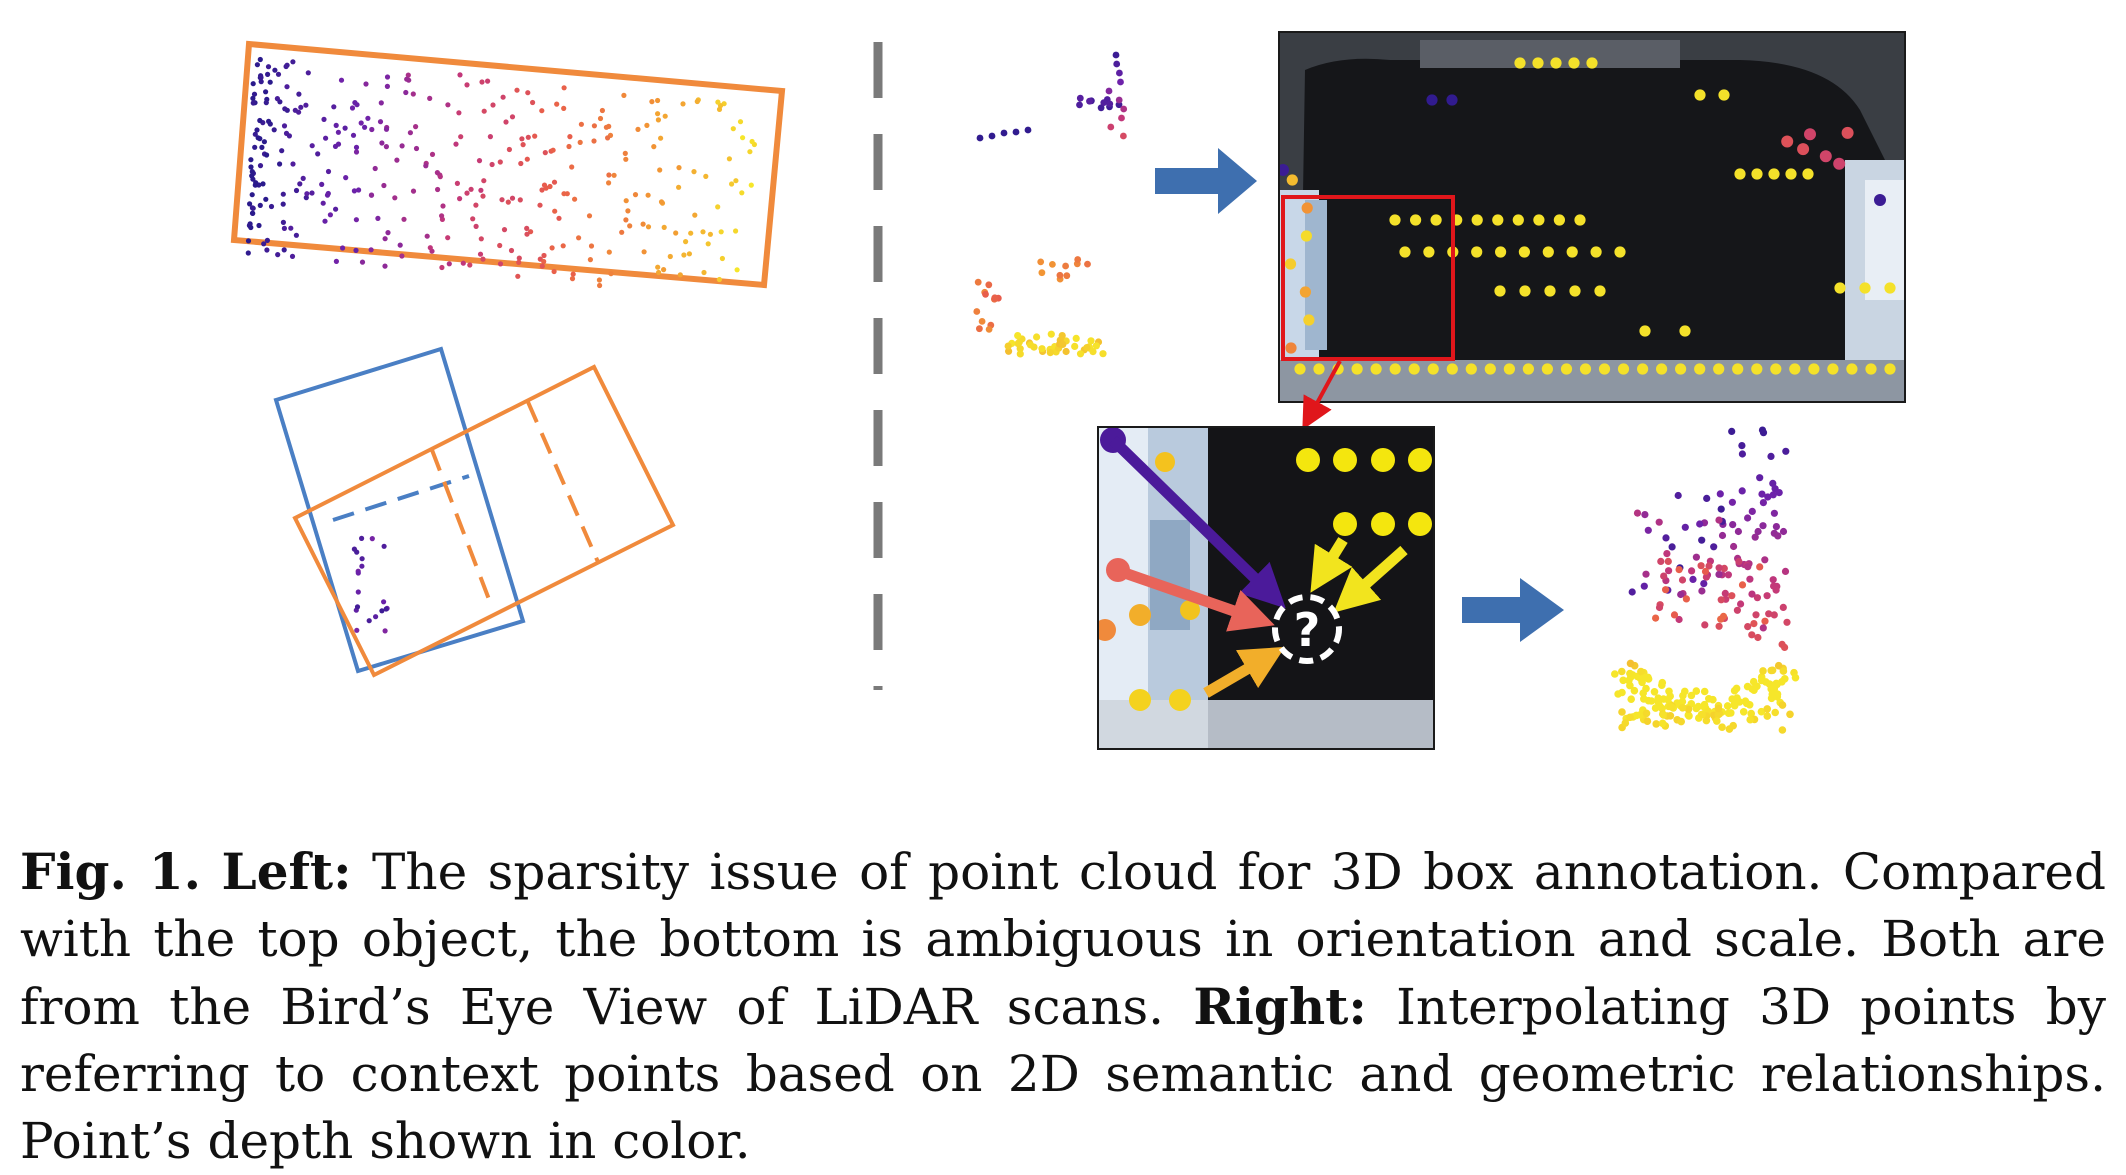 The image size is (2126, 1175). I want to click on right-label: Right:, so click(1280, 1006).